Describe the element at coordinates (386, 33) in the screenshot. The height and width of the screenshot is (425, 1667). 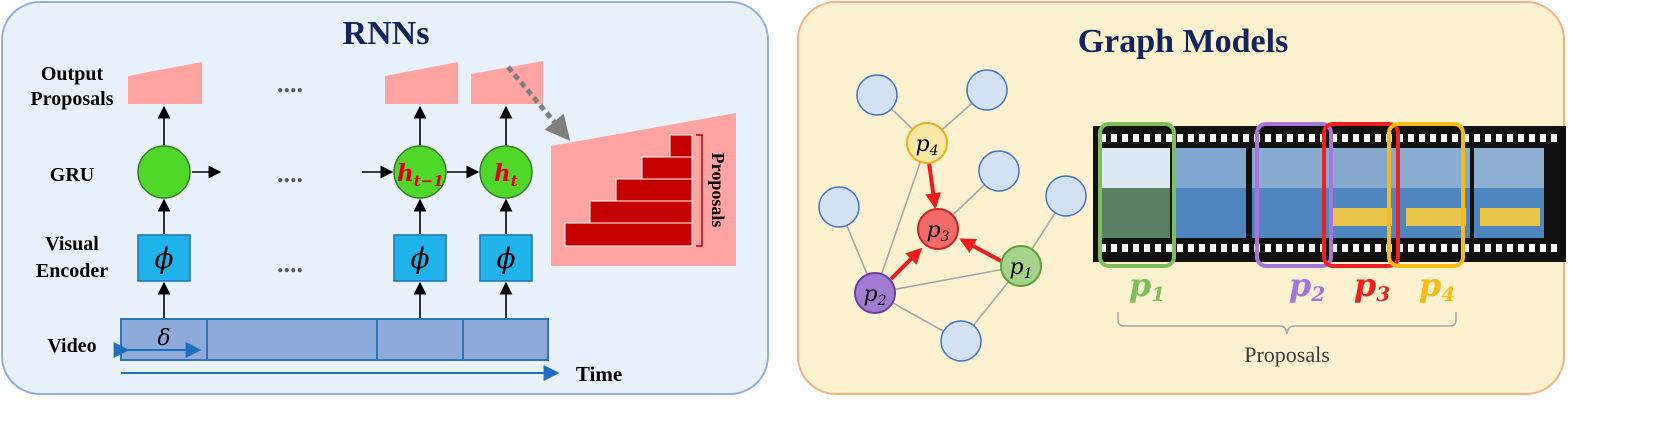
I see `rnn-panel-title: RNNs` at that location.